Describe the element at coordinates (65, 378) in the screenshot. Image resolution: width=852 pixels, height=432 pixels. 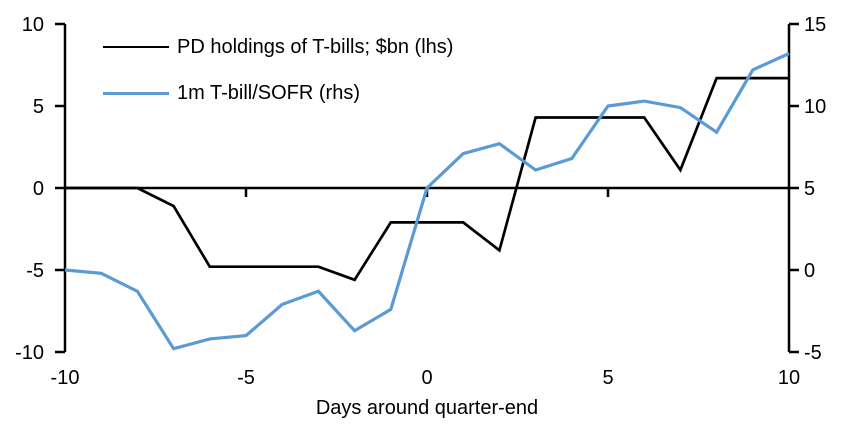
I see `x-axis-tick-label: -10` at that location.